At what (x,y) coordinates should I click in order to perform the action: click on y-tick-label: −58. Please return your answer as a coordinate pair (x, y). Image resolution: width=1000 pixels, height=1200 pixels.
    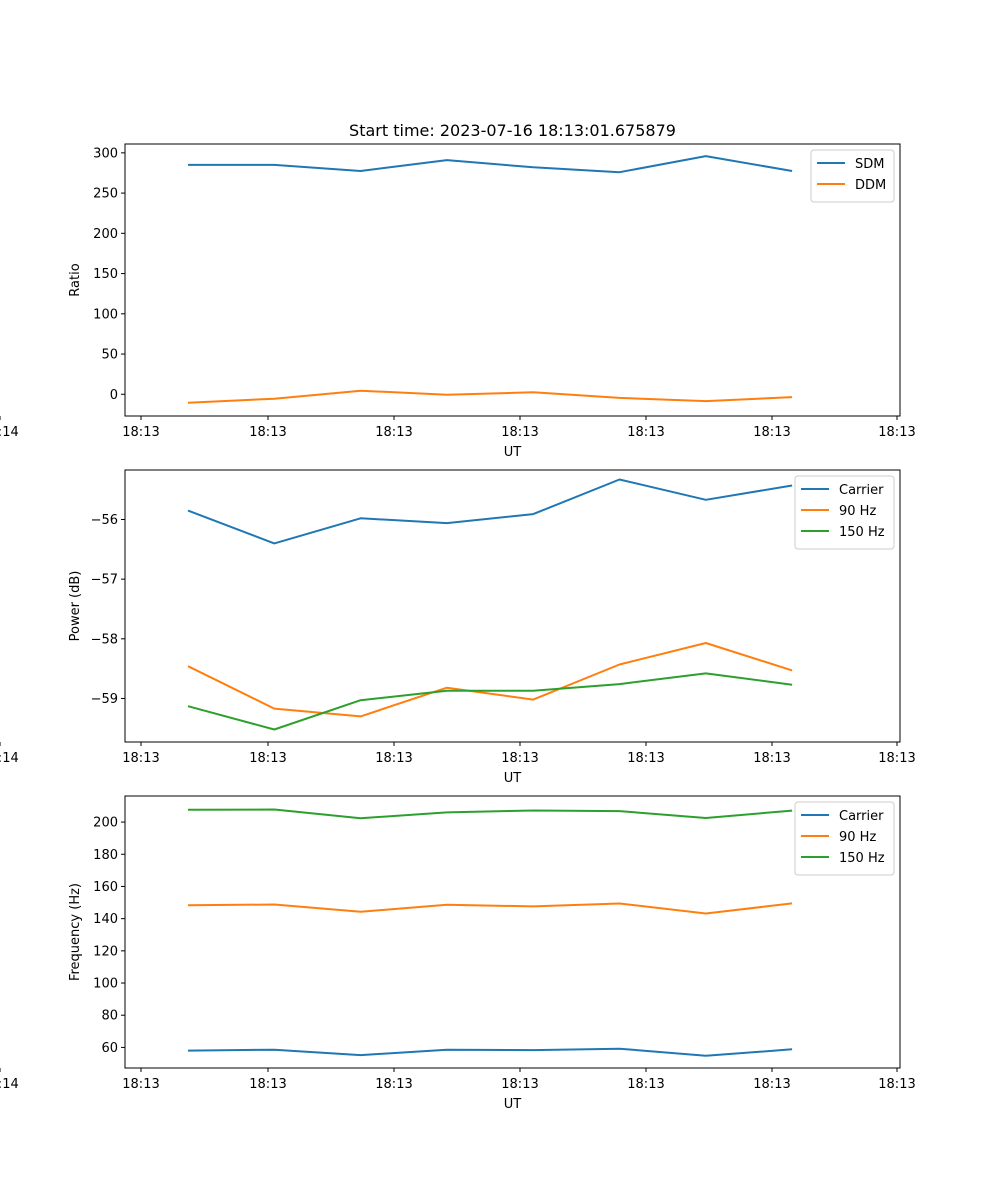
    Looking at the image, I should click on (104, 639).